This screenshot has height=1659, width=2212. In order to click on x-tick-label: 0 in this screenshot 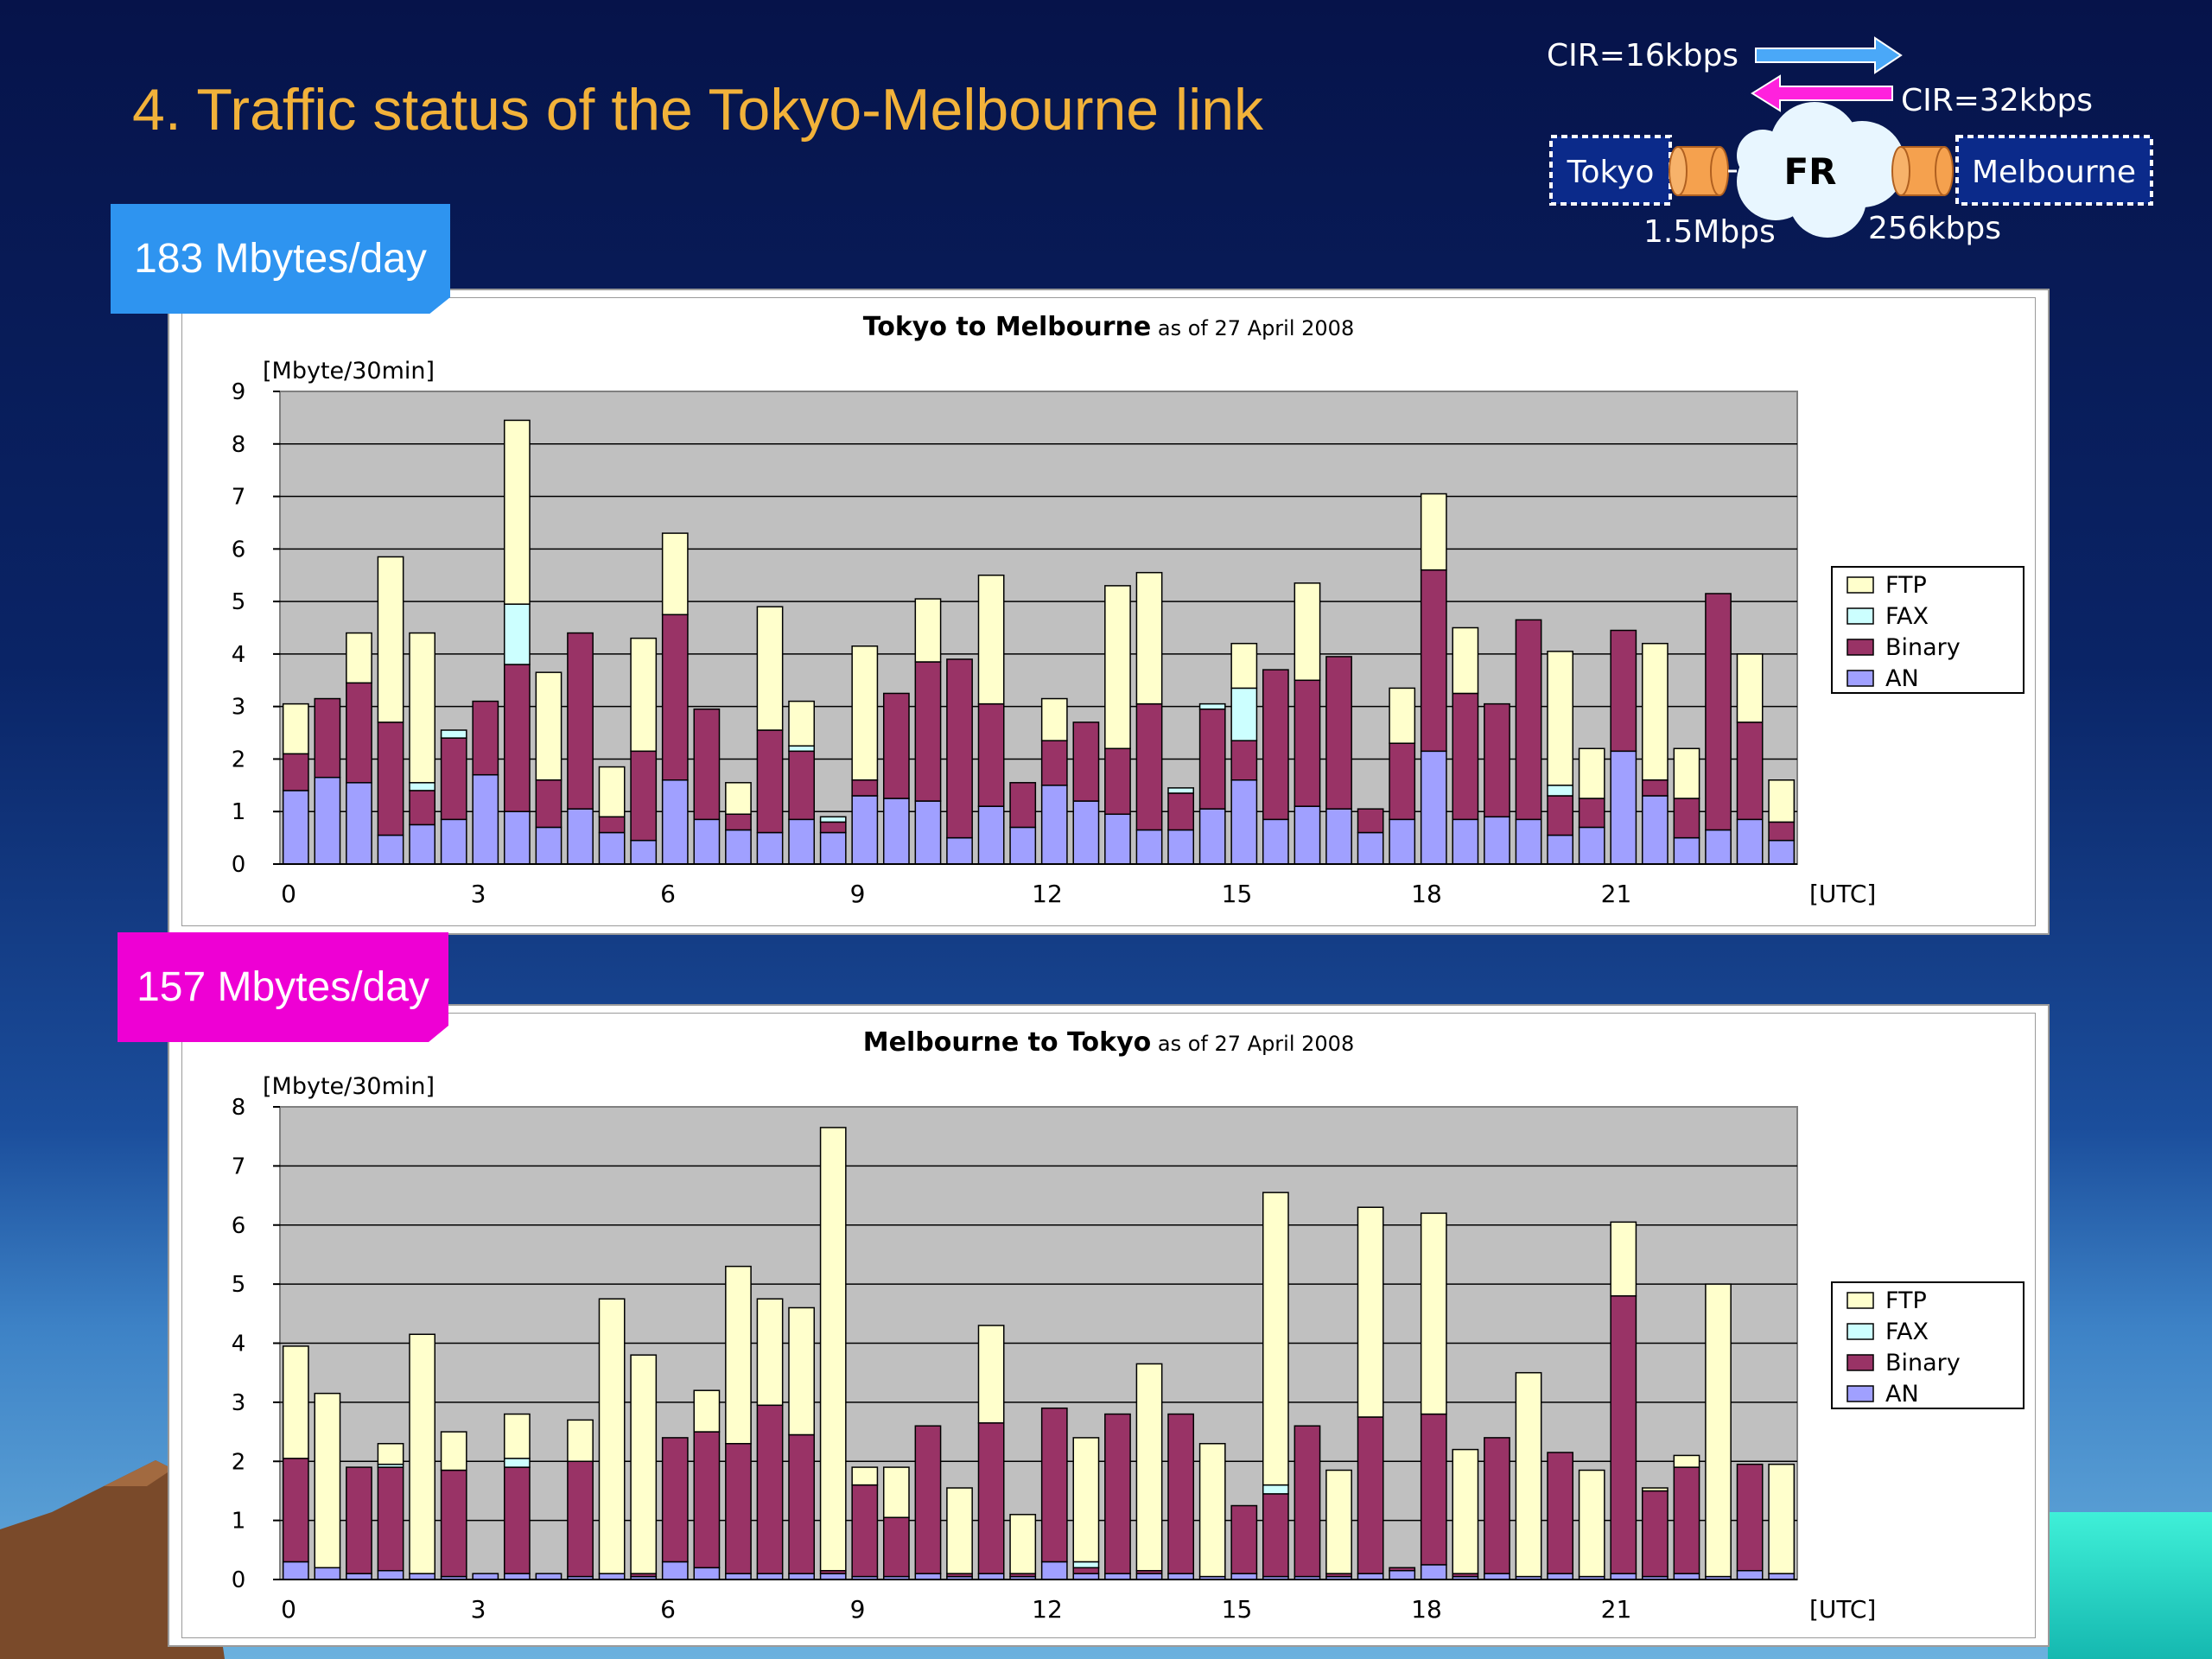, I will do `click(288, 1609)`.